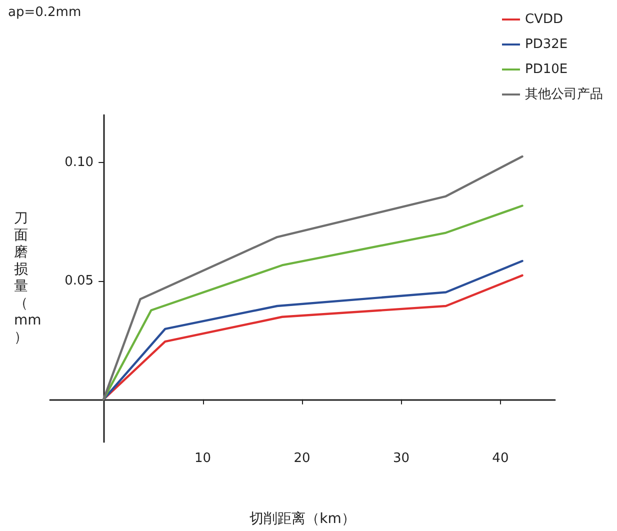 The image size is (617, 531). Describe the element at coordinates (79, 162) in the screenshot. I see `y-tick-label: 0.10` at that location.